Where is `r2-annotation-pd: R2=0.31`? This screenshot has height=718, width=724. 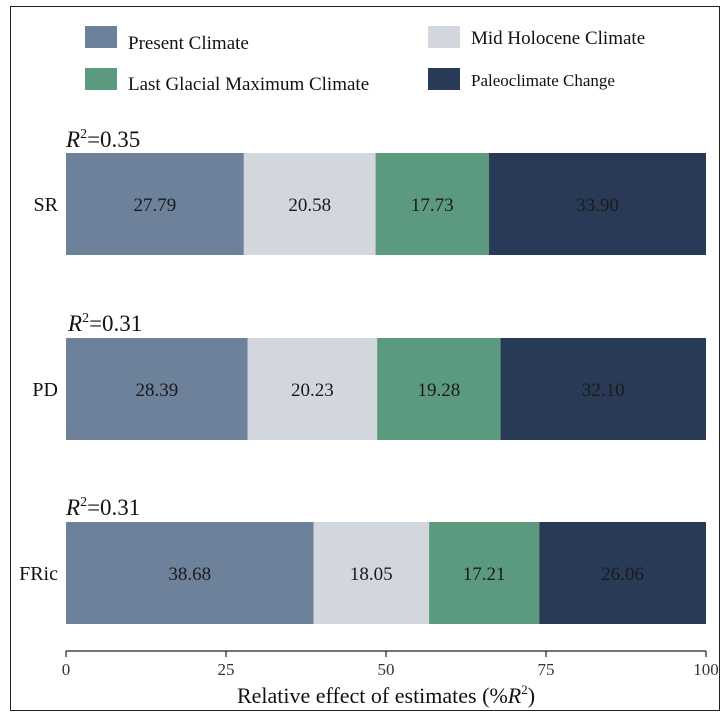
r2-annotation-pd: R2=0.31 is located at coordinates (104, 323).